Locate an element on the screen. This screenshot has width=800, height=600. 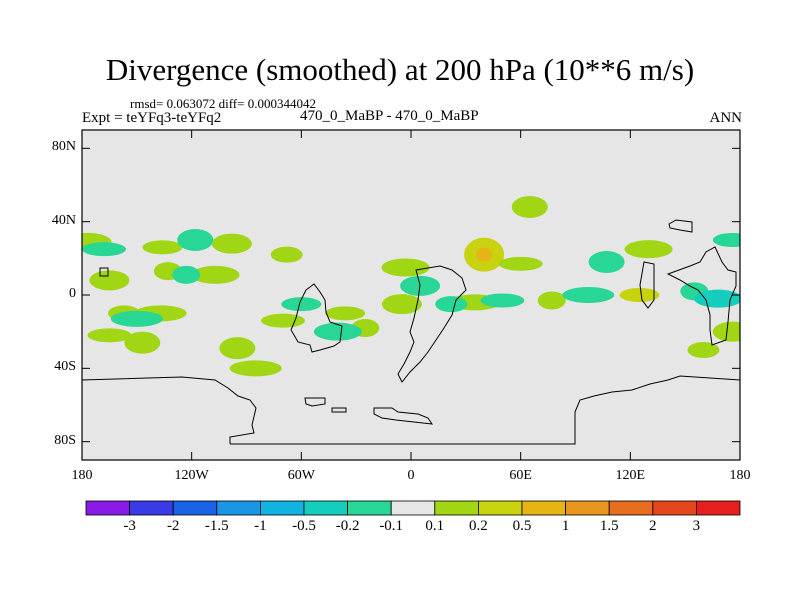
lon-tick-label: 120W is located at coordinates (191, 475).